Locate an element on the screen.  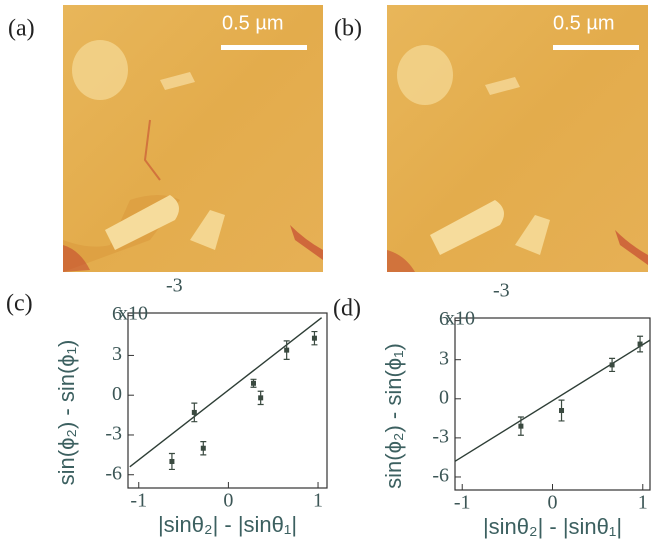
panel-label: (c) is located at coordinates (19, 304).